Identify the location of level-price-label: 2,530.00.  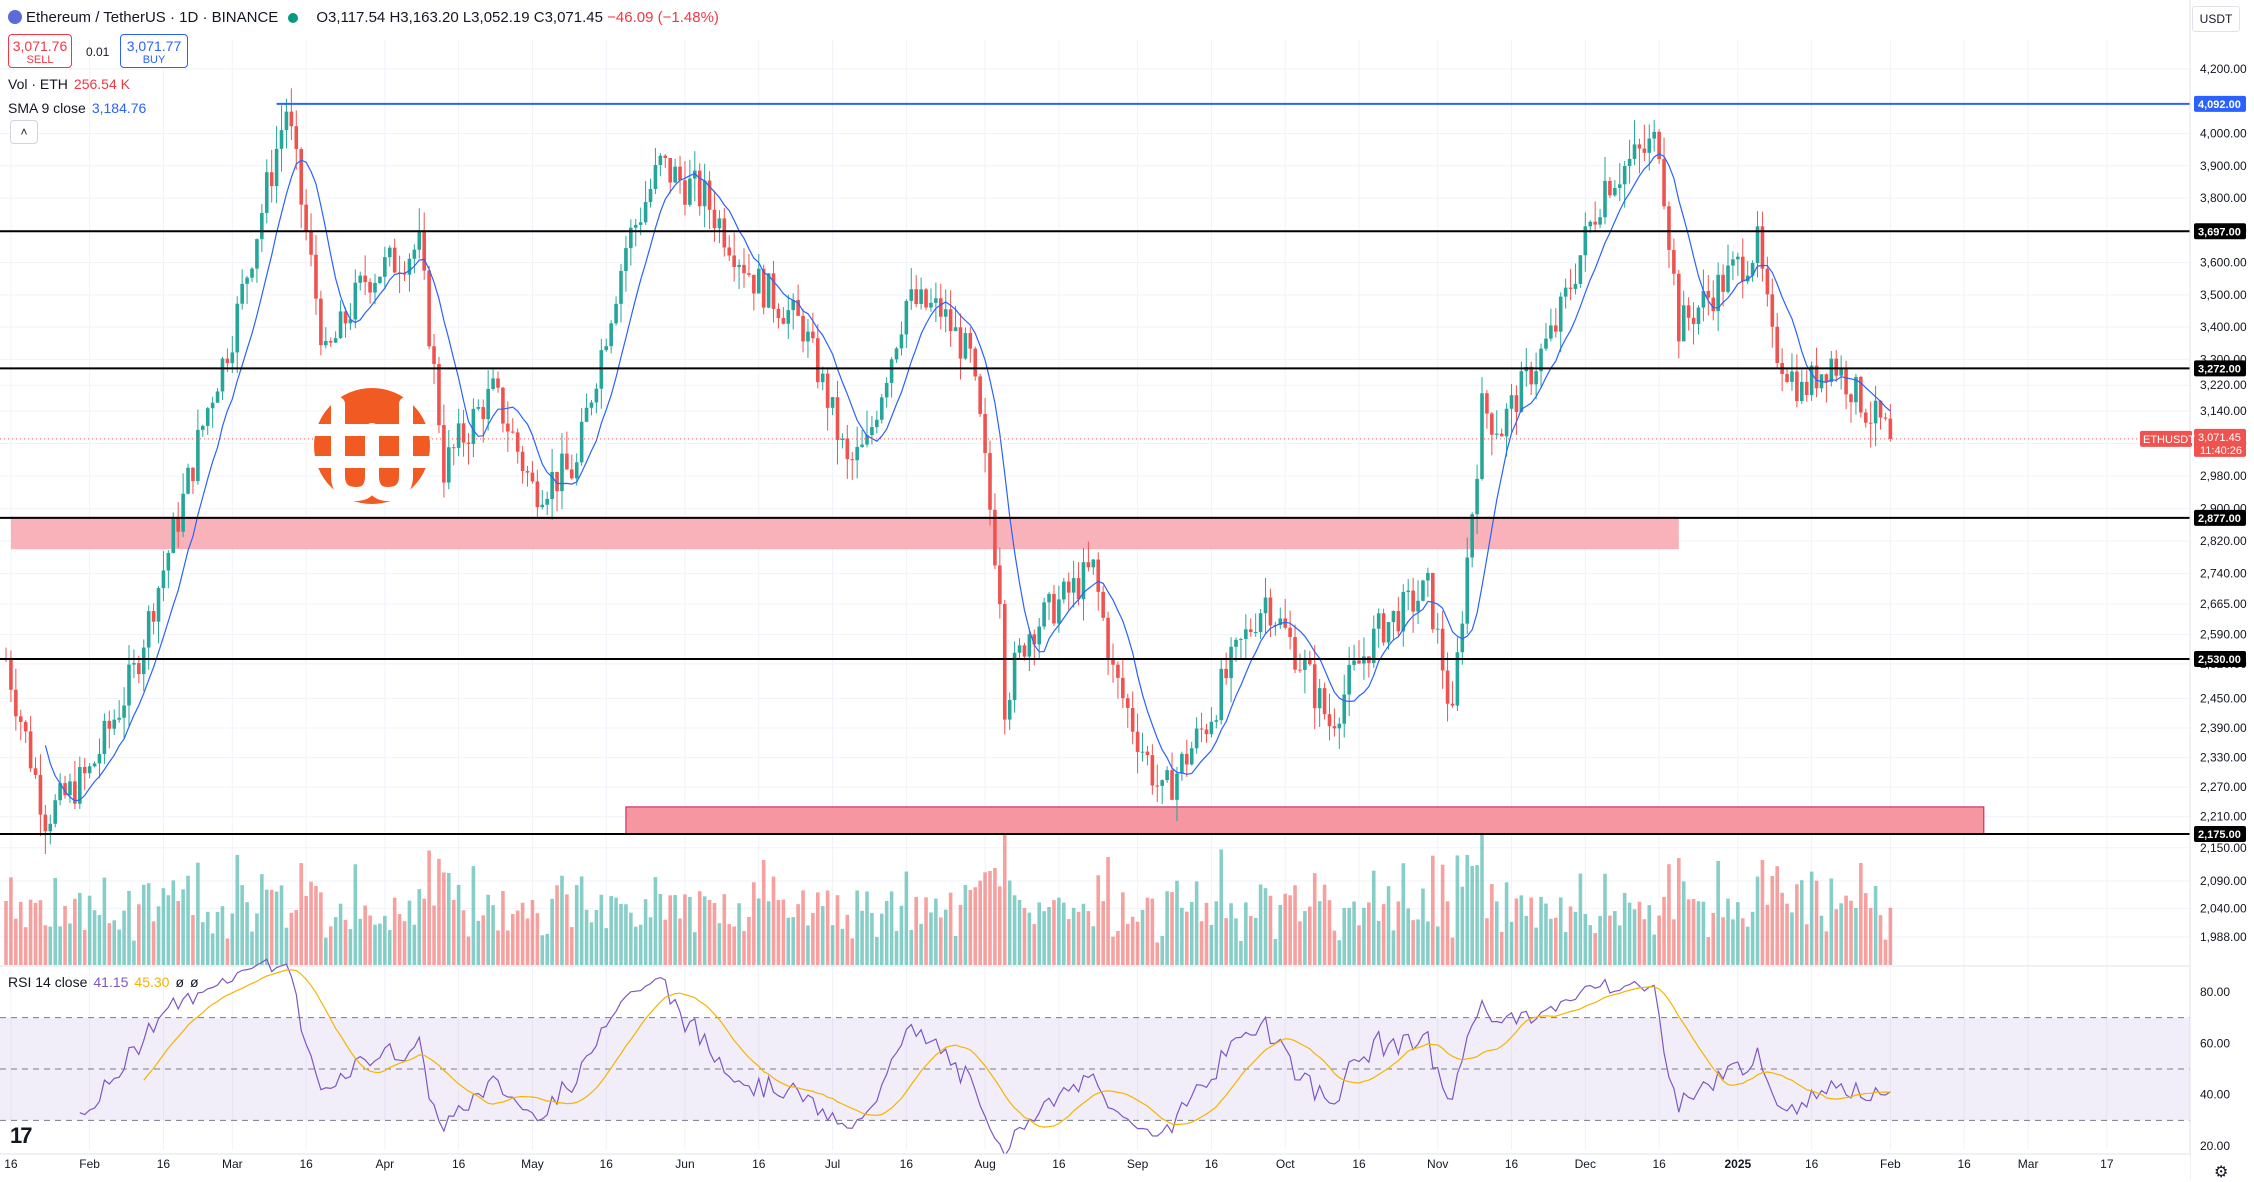
(2219, 660).